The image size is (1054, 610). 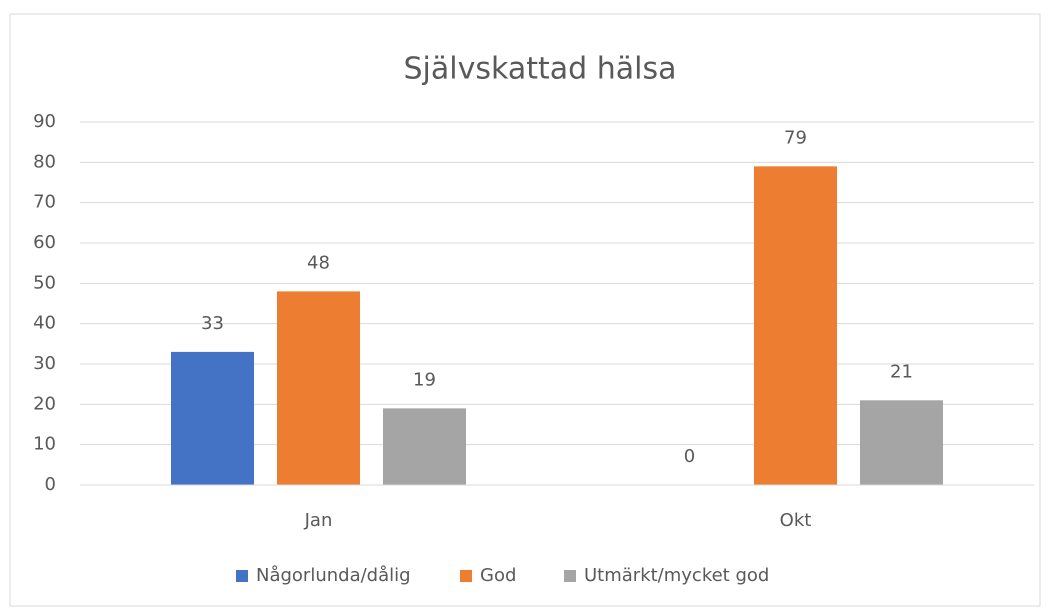 What do you see at coordinates (796, 520) in the screenshot?
I see `x-tick-label: Okt` at bounding box center [796, 520].